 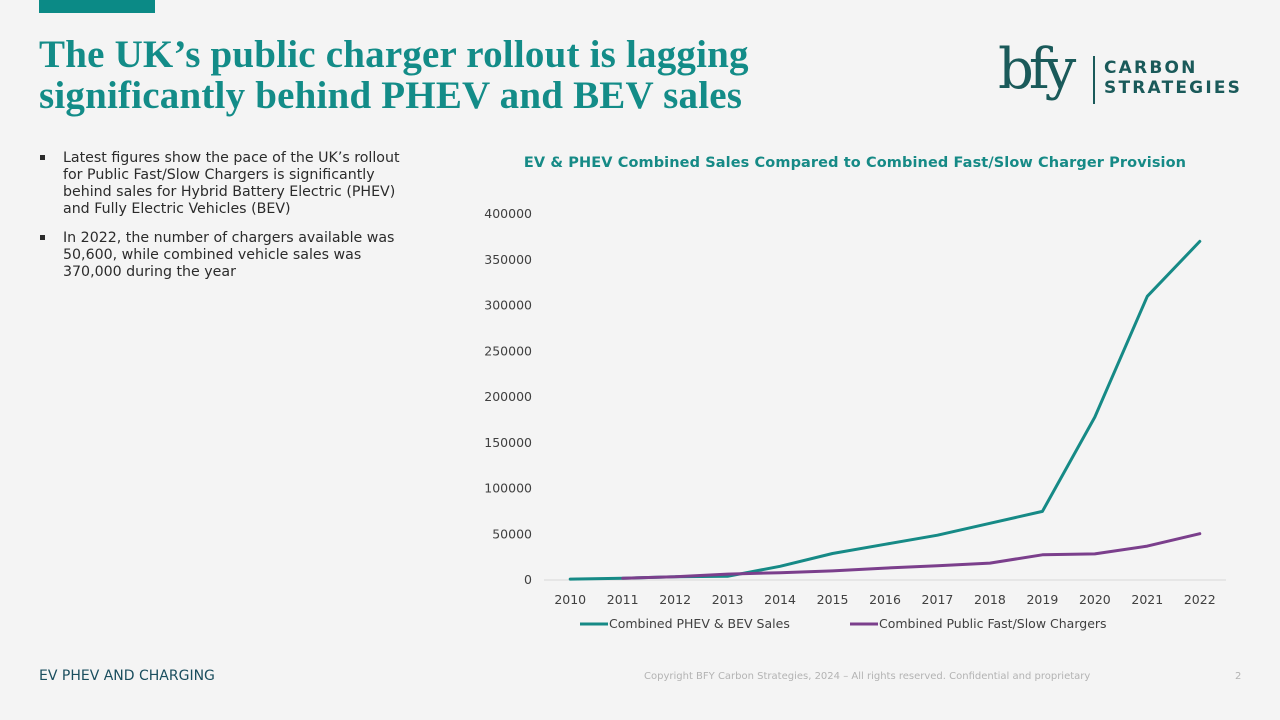 What do you see at coordinates (699, 623) in the screenshot?
I see `legend-label: Combined PHEV & BEV Sales` at bounding box center [699, 623].